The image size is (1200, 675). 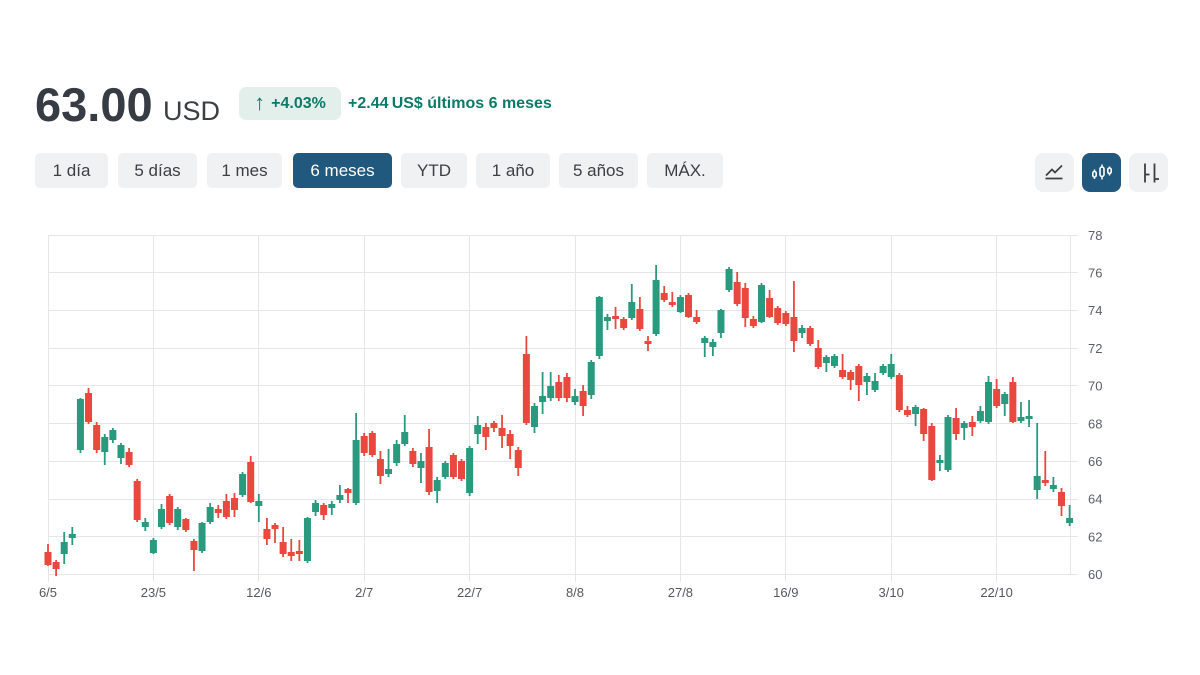 What do you see at coordinates (1095, 499) in the screenshot?
I see `svg-text: 64` at bounding box center [1095, 499].